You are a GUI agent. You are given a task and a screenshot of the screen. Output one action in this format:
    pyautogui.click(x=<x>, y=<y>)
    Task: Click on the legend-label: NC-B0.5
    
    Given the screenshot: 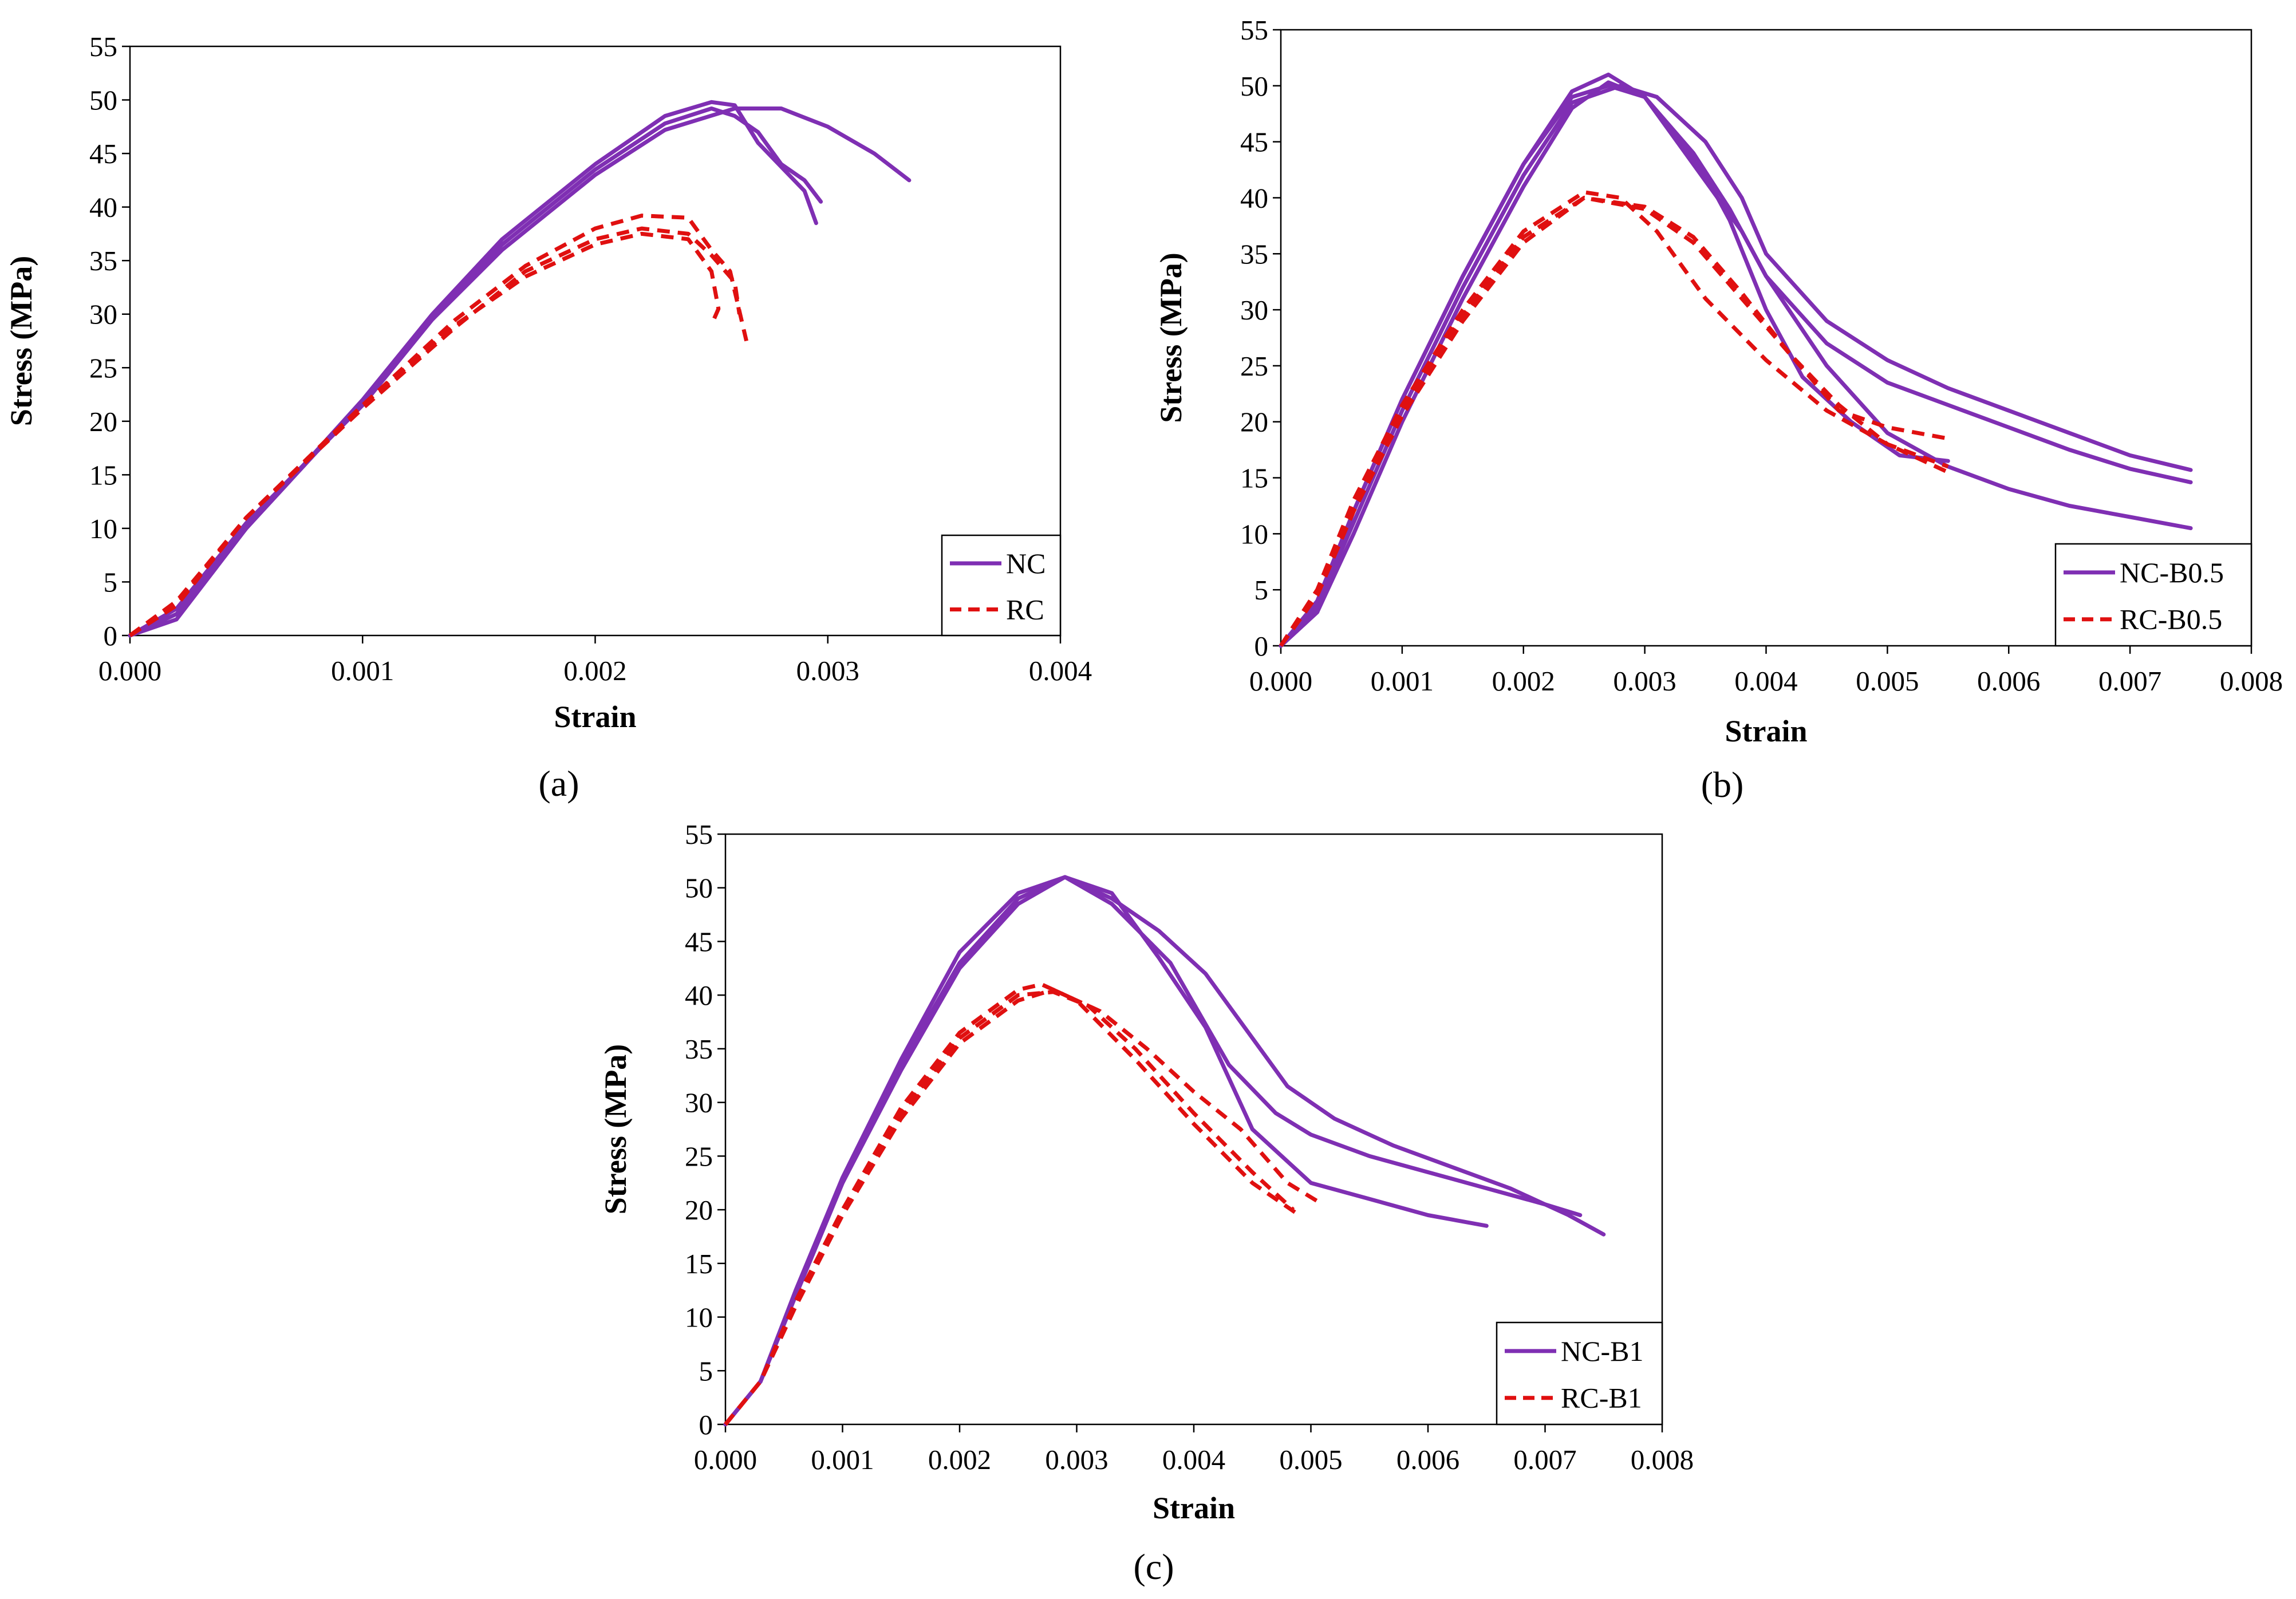 What is the action you would take?
    pyautogui.click(x=2172, y=572)
    